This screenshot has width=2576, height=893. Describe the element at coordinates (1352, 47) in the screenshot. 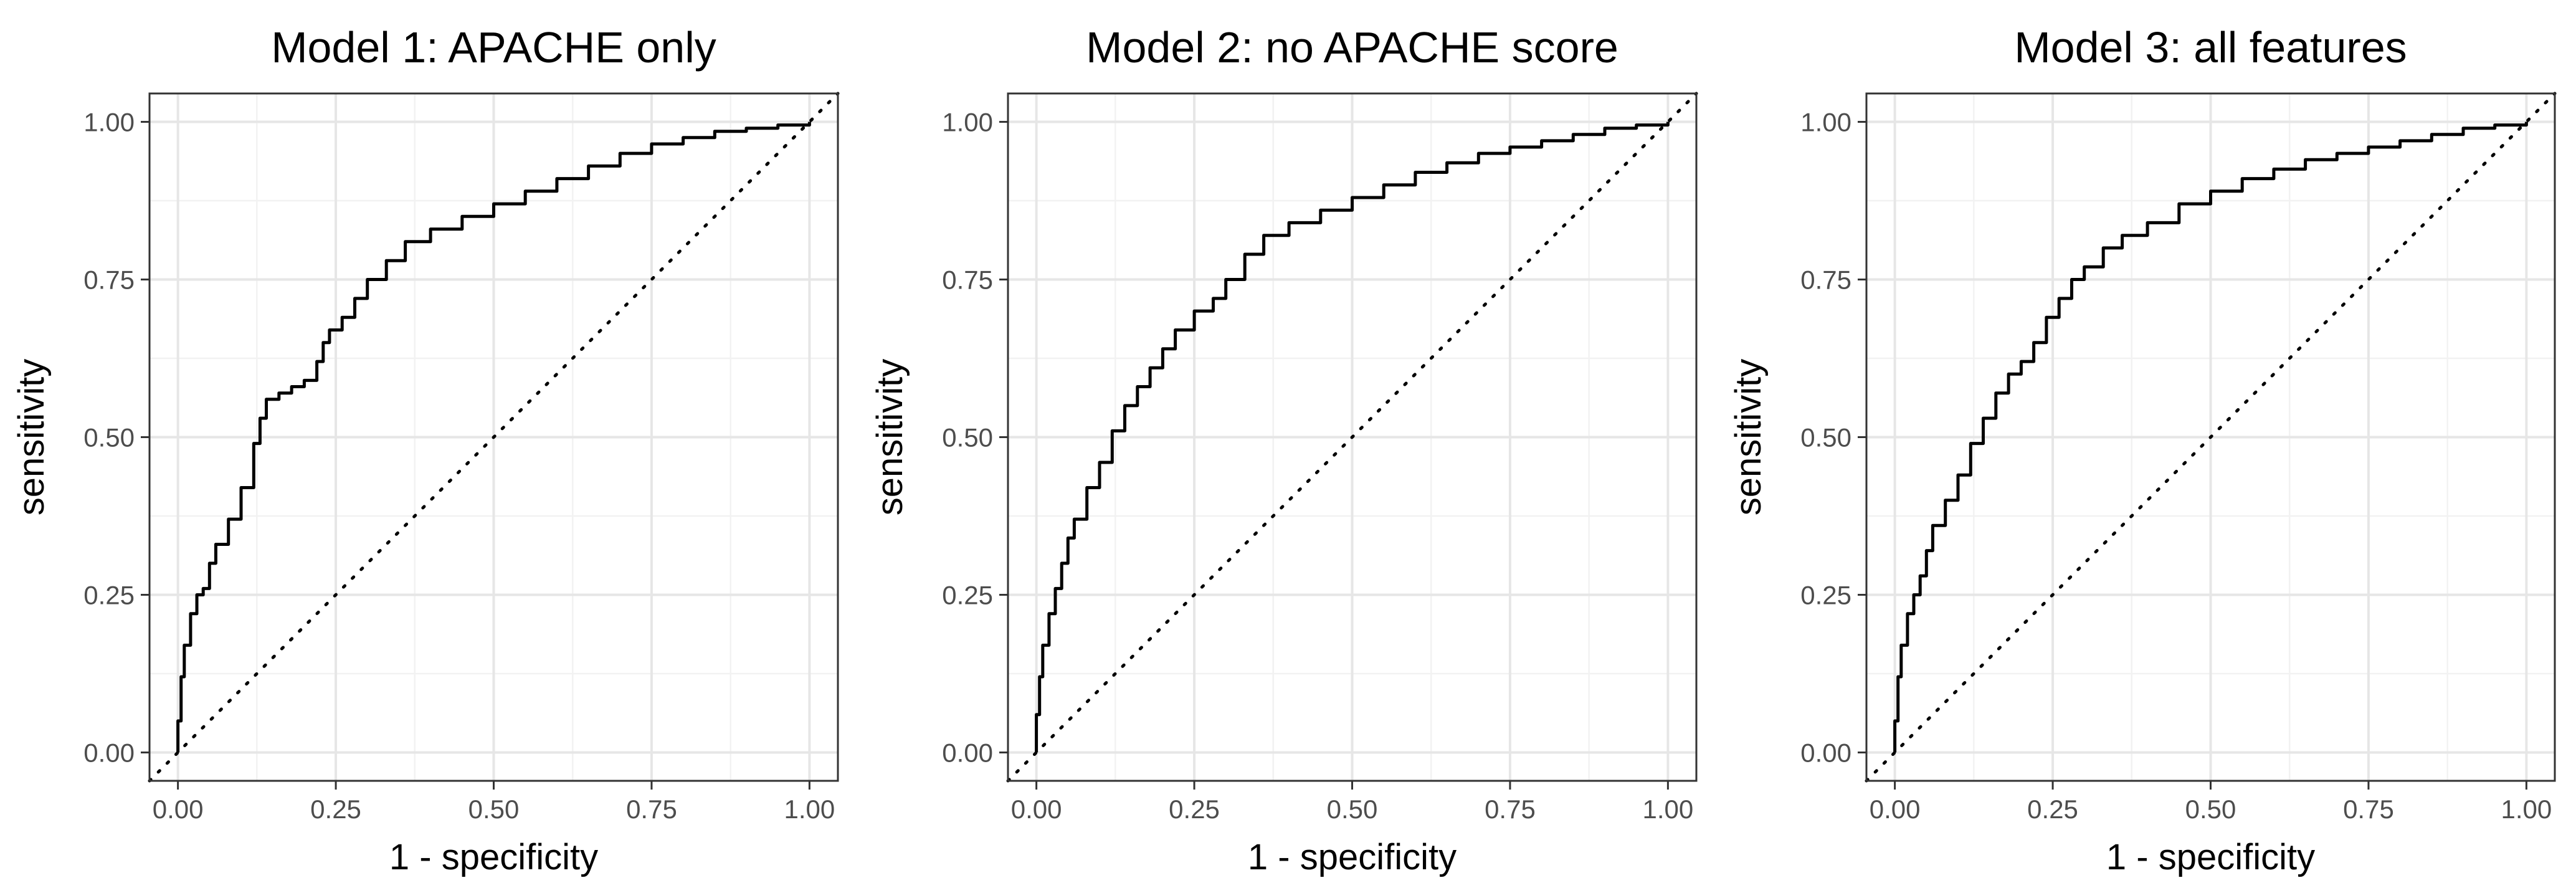

I see `panel-title: Model 2: no APACHE score` at that location.